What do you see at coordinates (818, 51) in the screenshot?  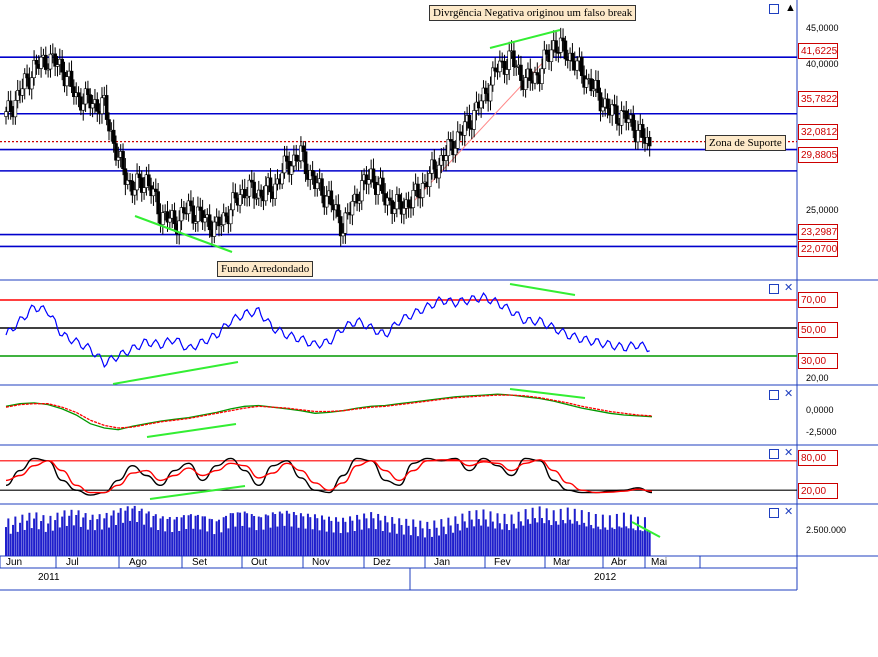 I see `price-level-label: 41,6225` at bounding box center [818, 51].